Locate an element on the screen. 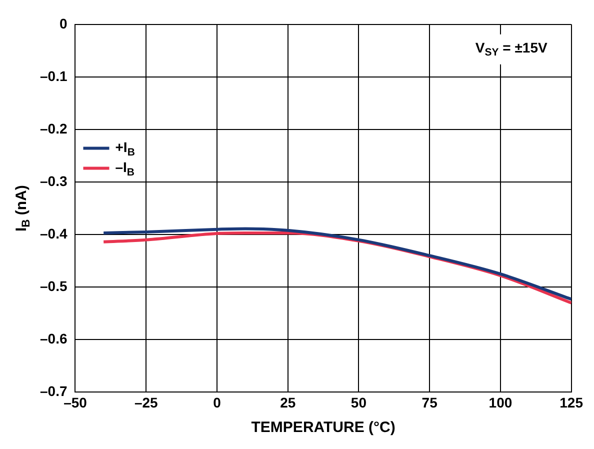 The width and height of the screenshot is (594, 449). y-axis-title: IB (nA) is located at coordinates (23, 208).